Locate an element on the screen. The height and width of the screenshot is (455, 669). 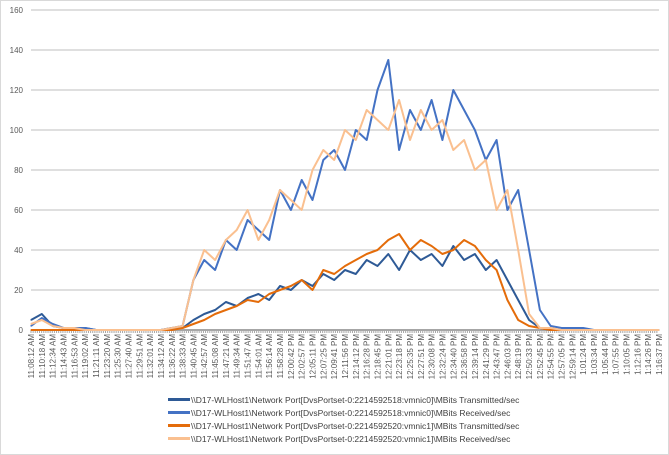
x-tick-label: 1:01:24 PM is located at coordinates (583, 354).